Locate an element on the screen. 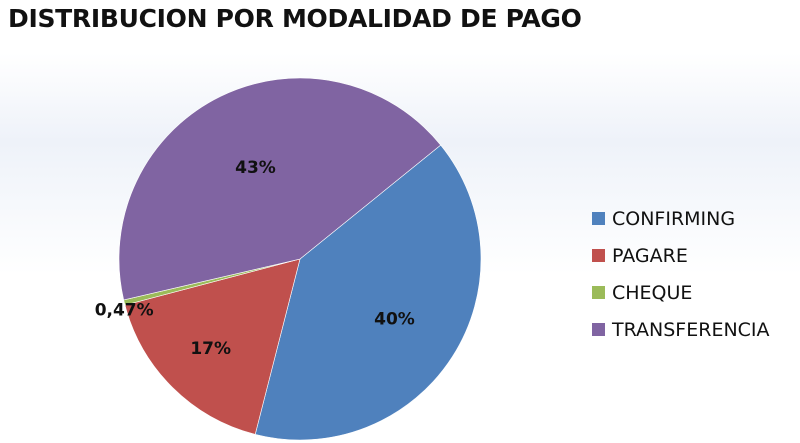  data-label-cheque: 0,47% is located at coordinates (124, 310).